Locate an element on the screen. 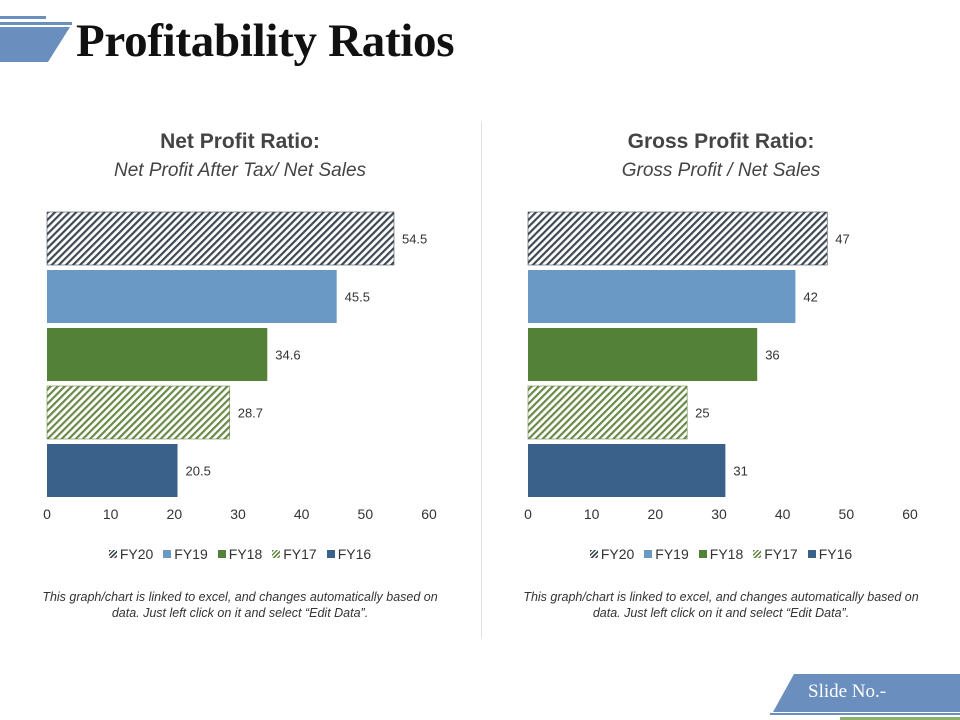  data-label: 34.6 is located at coordinates (287, 355).